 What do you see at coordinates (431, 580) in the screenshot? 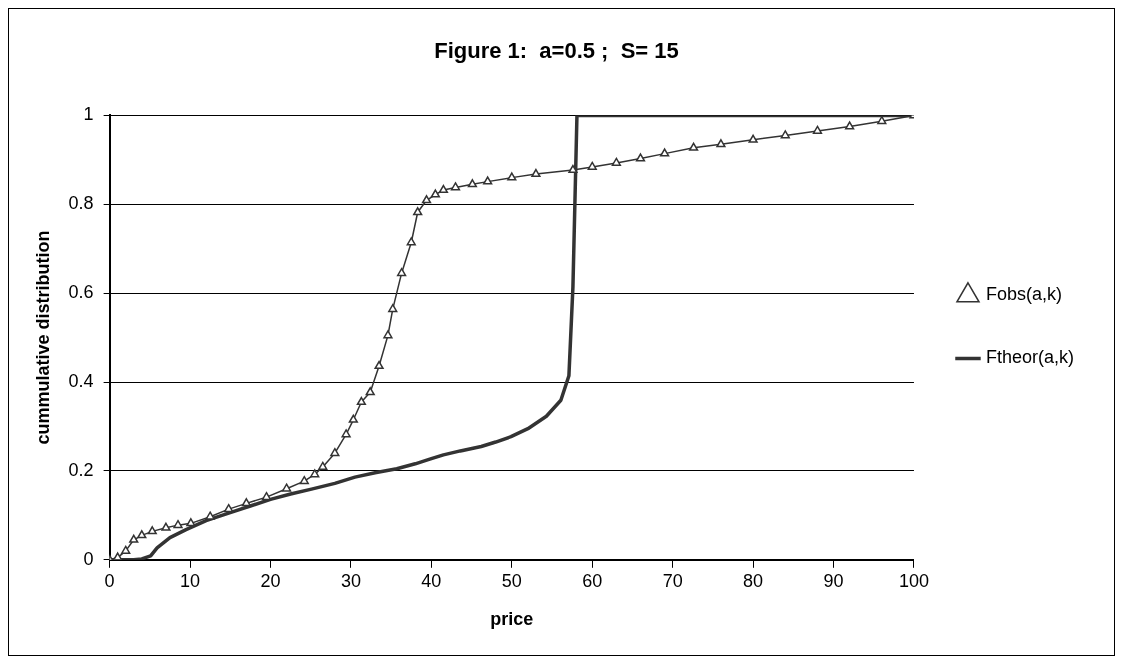
I see `x-tick-label: 40` at bounding box center [431, 580].